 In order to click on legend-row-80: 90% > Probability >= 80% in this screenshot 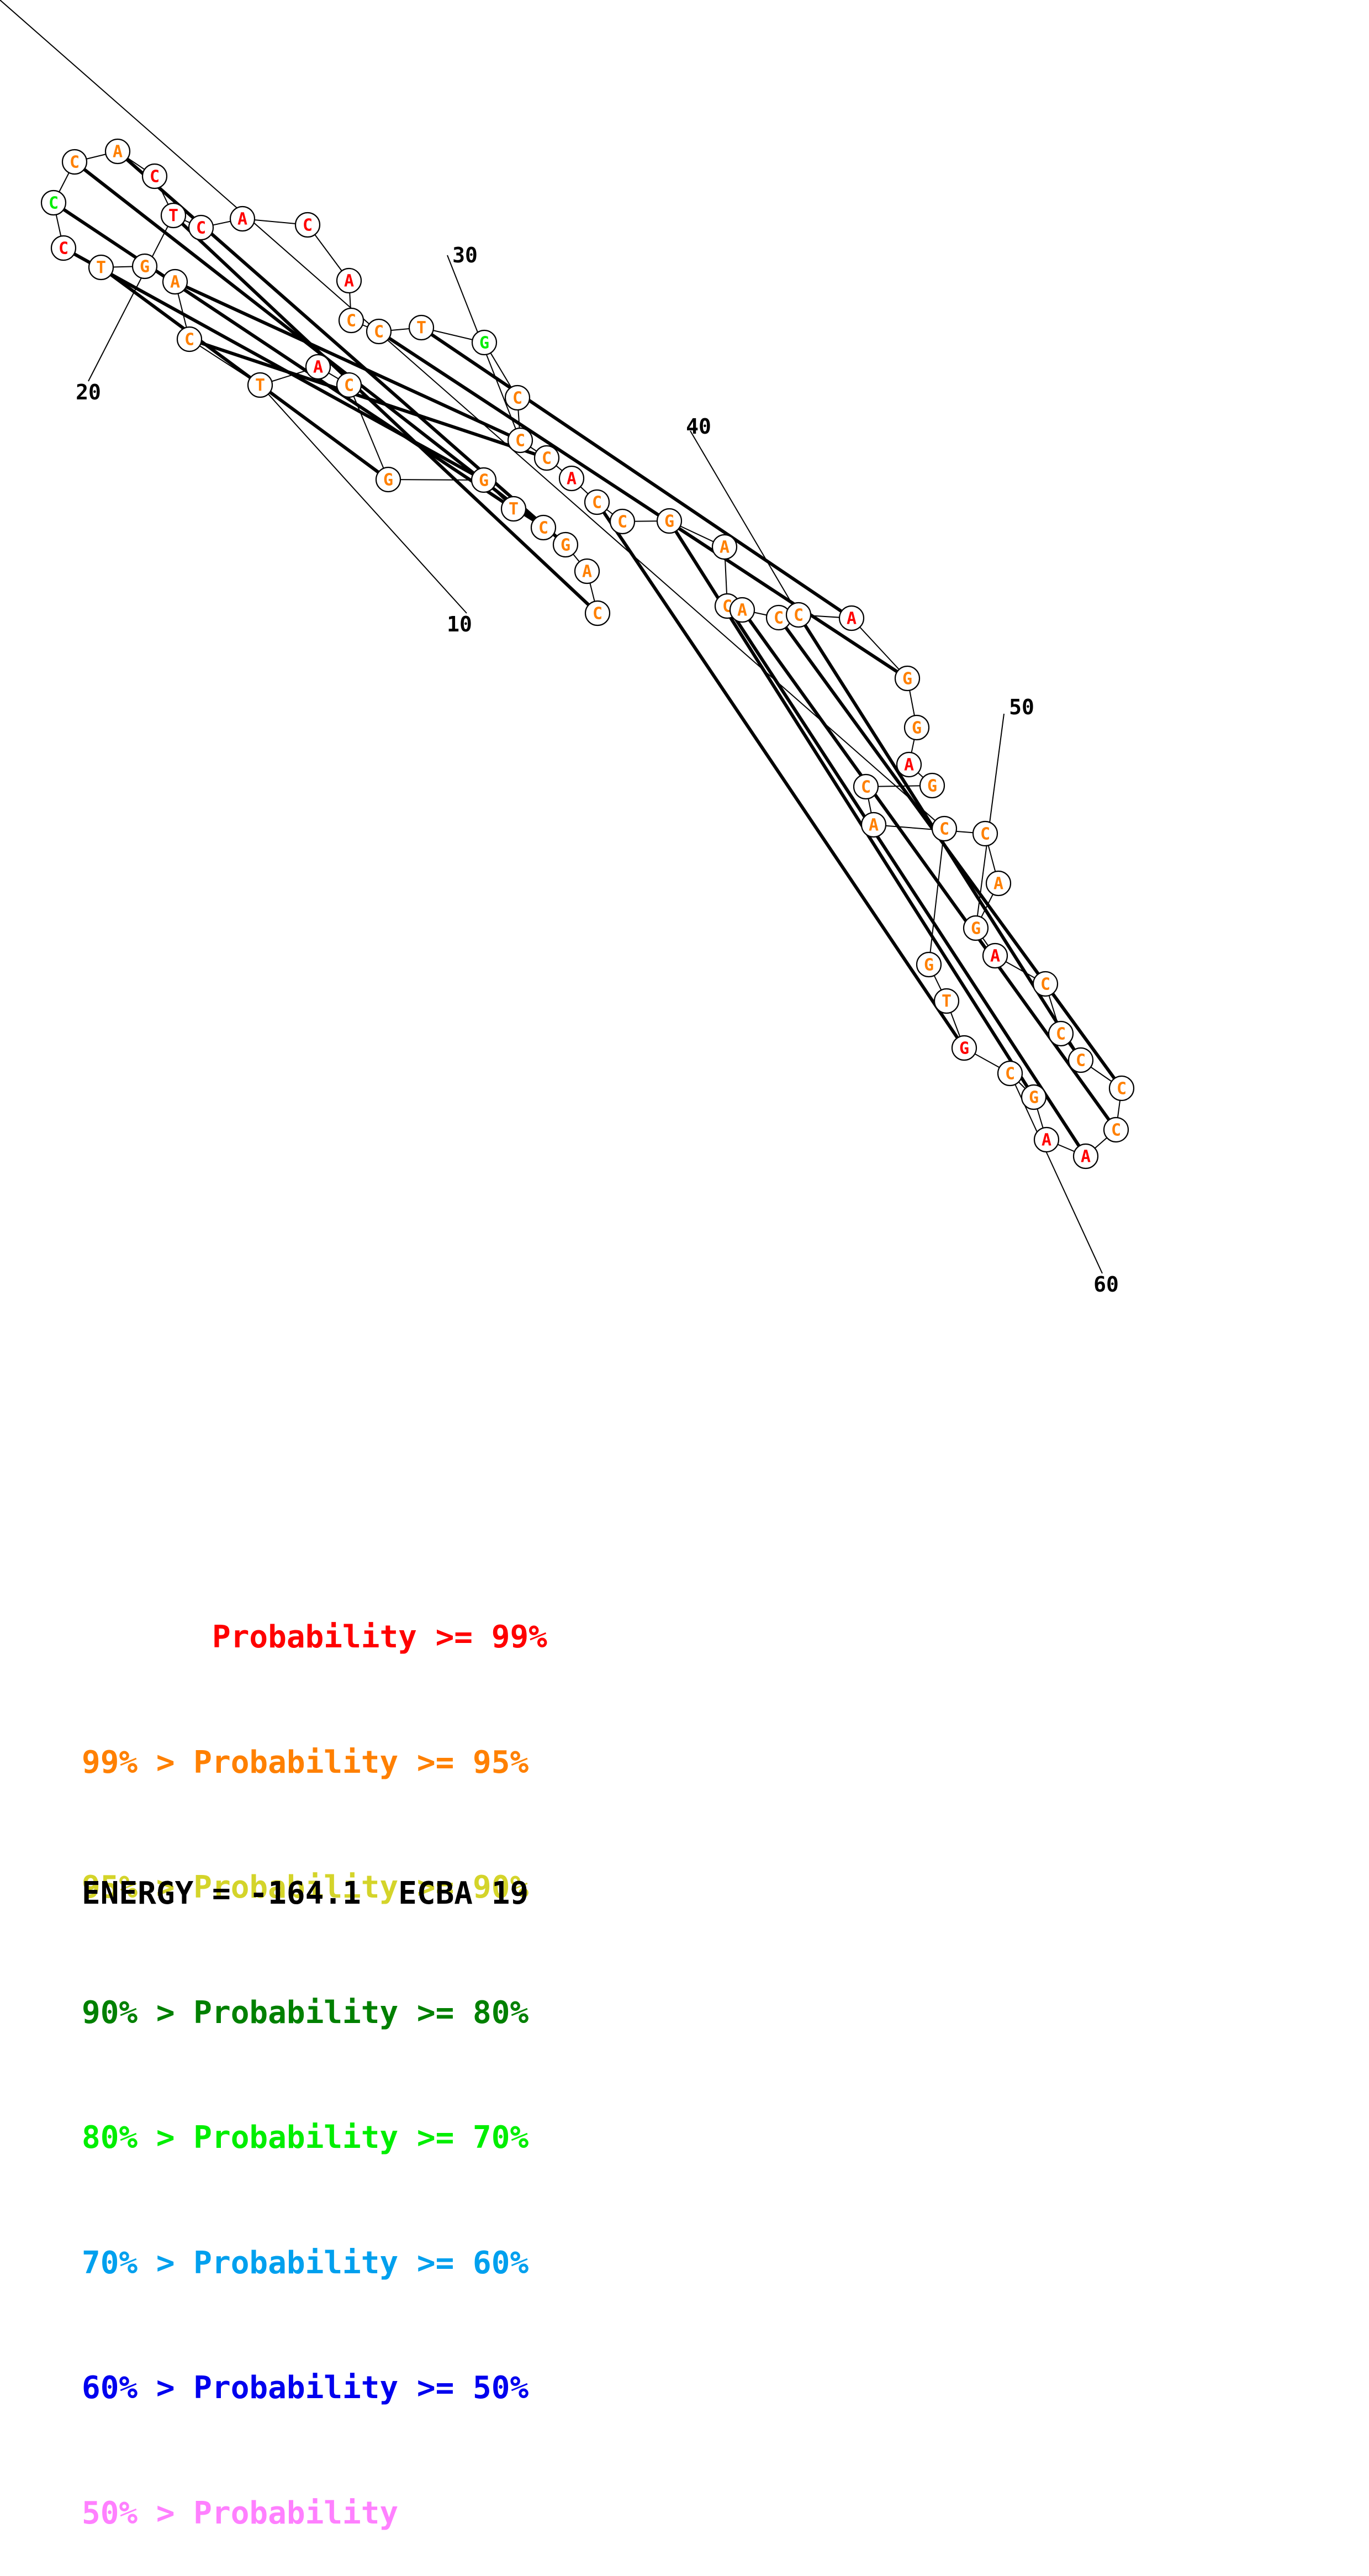, I will do `click(305, 2012)`.